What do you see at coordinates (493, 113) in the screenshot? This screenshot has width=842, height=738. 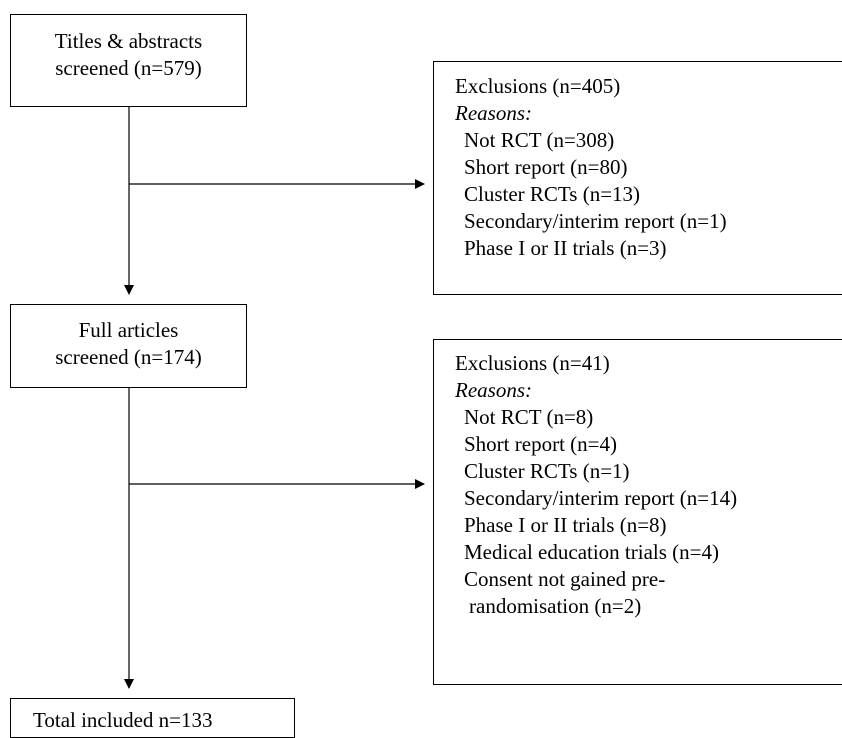 I see `exclusions-1-reasons-label: Reasons:` at bounding box center [493, 113].